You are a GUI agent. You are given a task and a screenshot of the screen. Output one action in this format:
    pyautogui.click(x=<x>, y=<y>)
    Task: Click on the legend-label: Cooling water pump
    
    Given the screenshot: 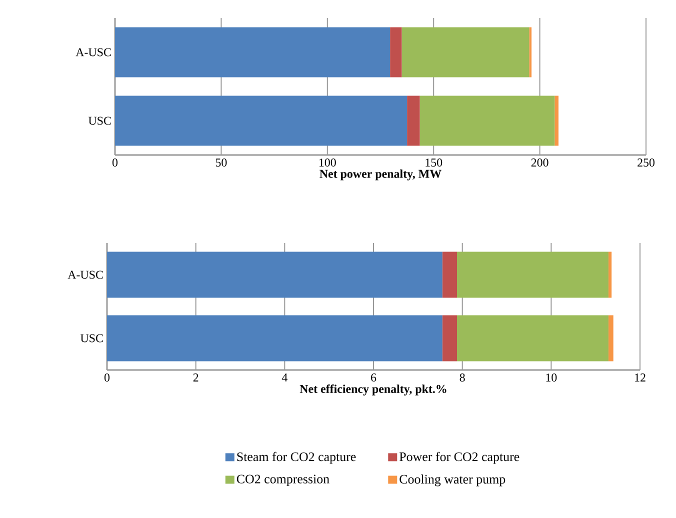 What is the action you would take?
    pyautogui.click(x=453, y=480)
    